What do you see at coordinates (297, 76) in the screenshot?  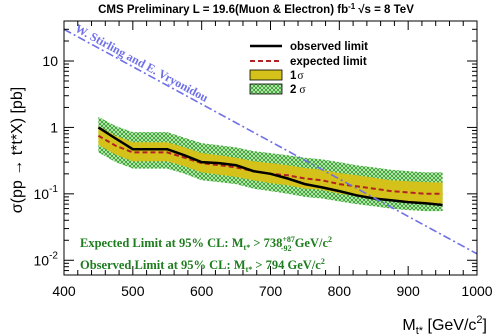 I see `legend-band1-label: 1σ` at bounding box center [297, 76].